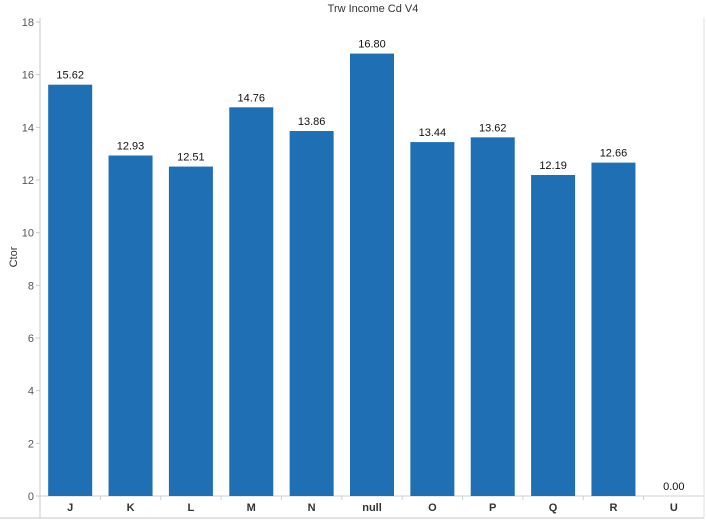 This screenshot has height=523, width=706. I want to click on x-category-label: U, so click(674, 508).